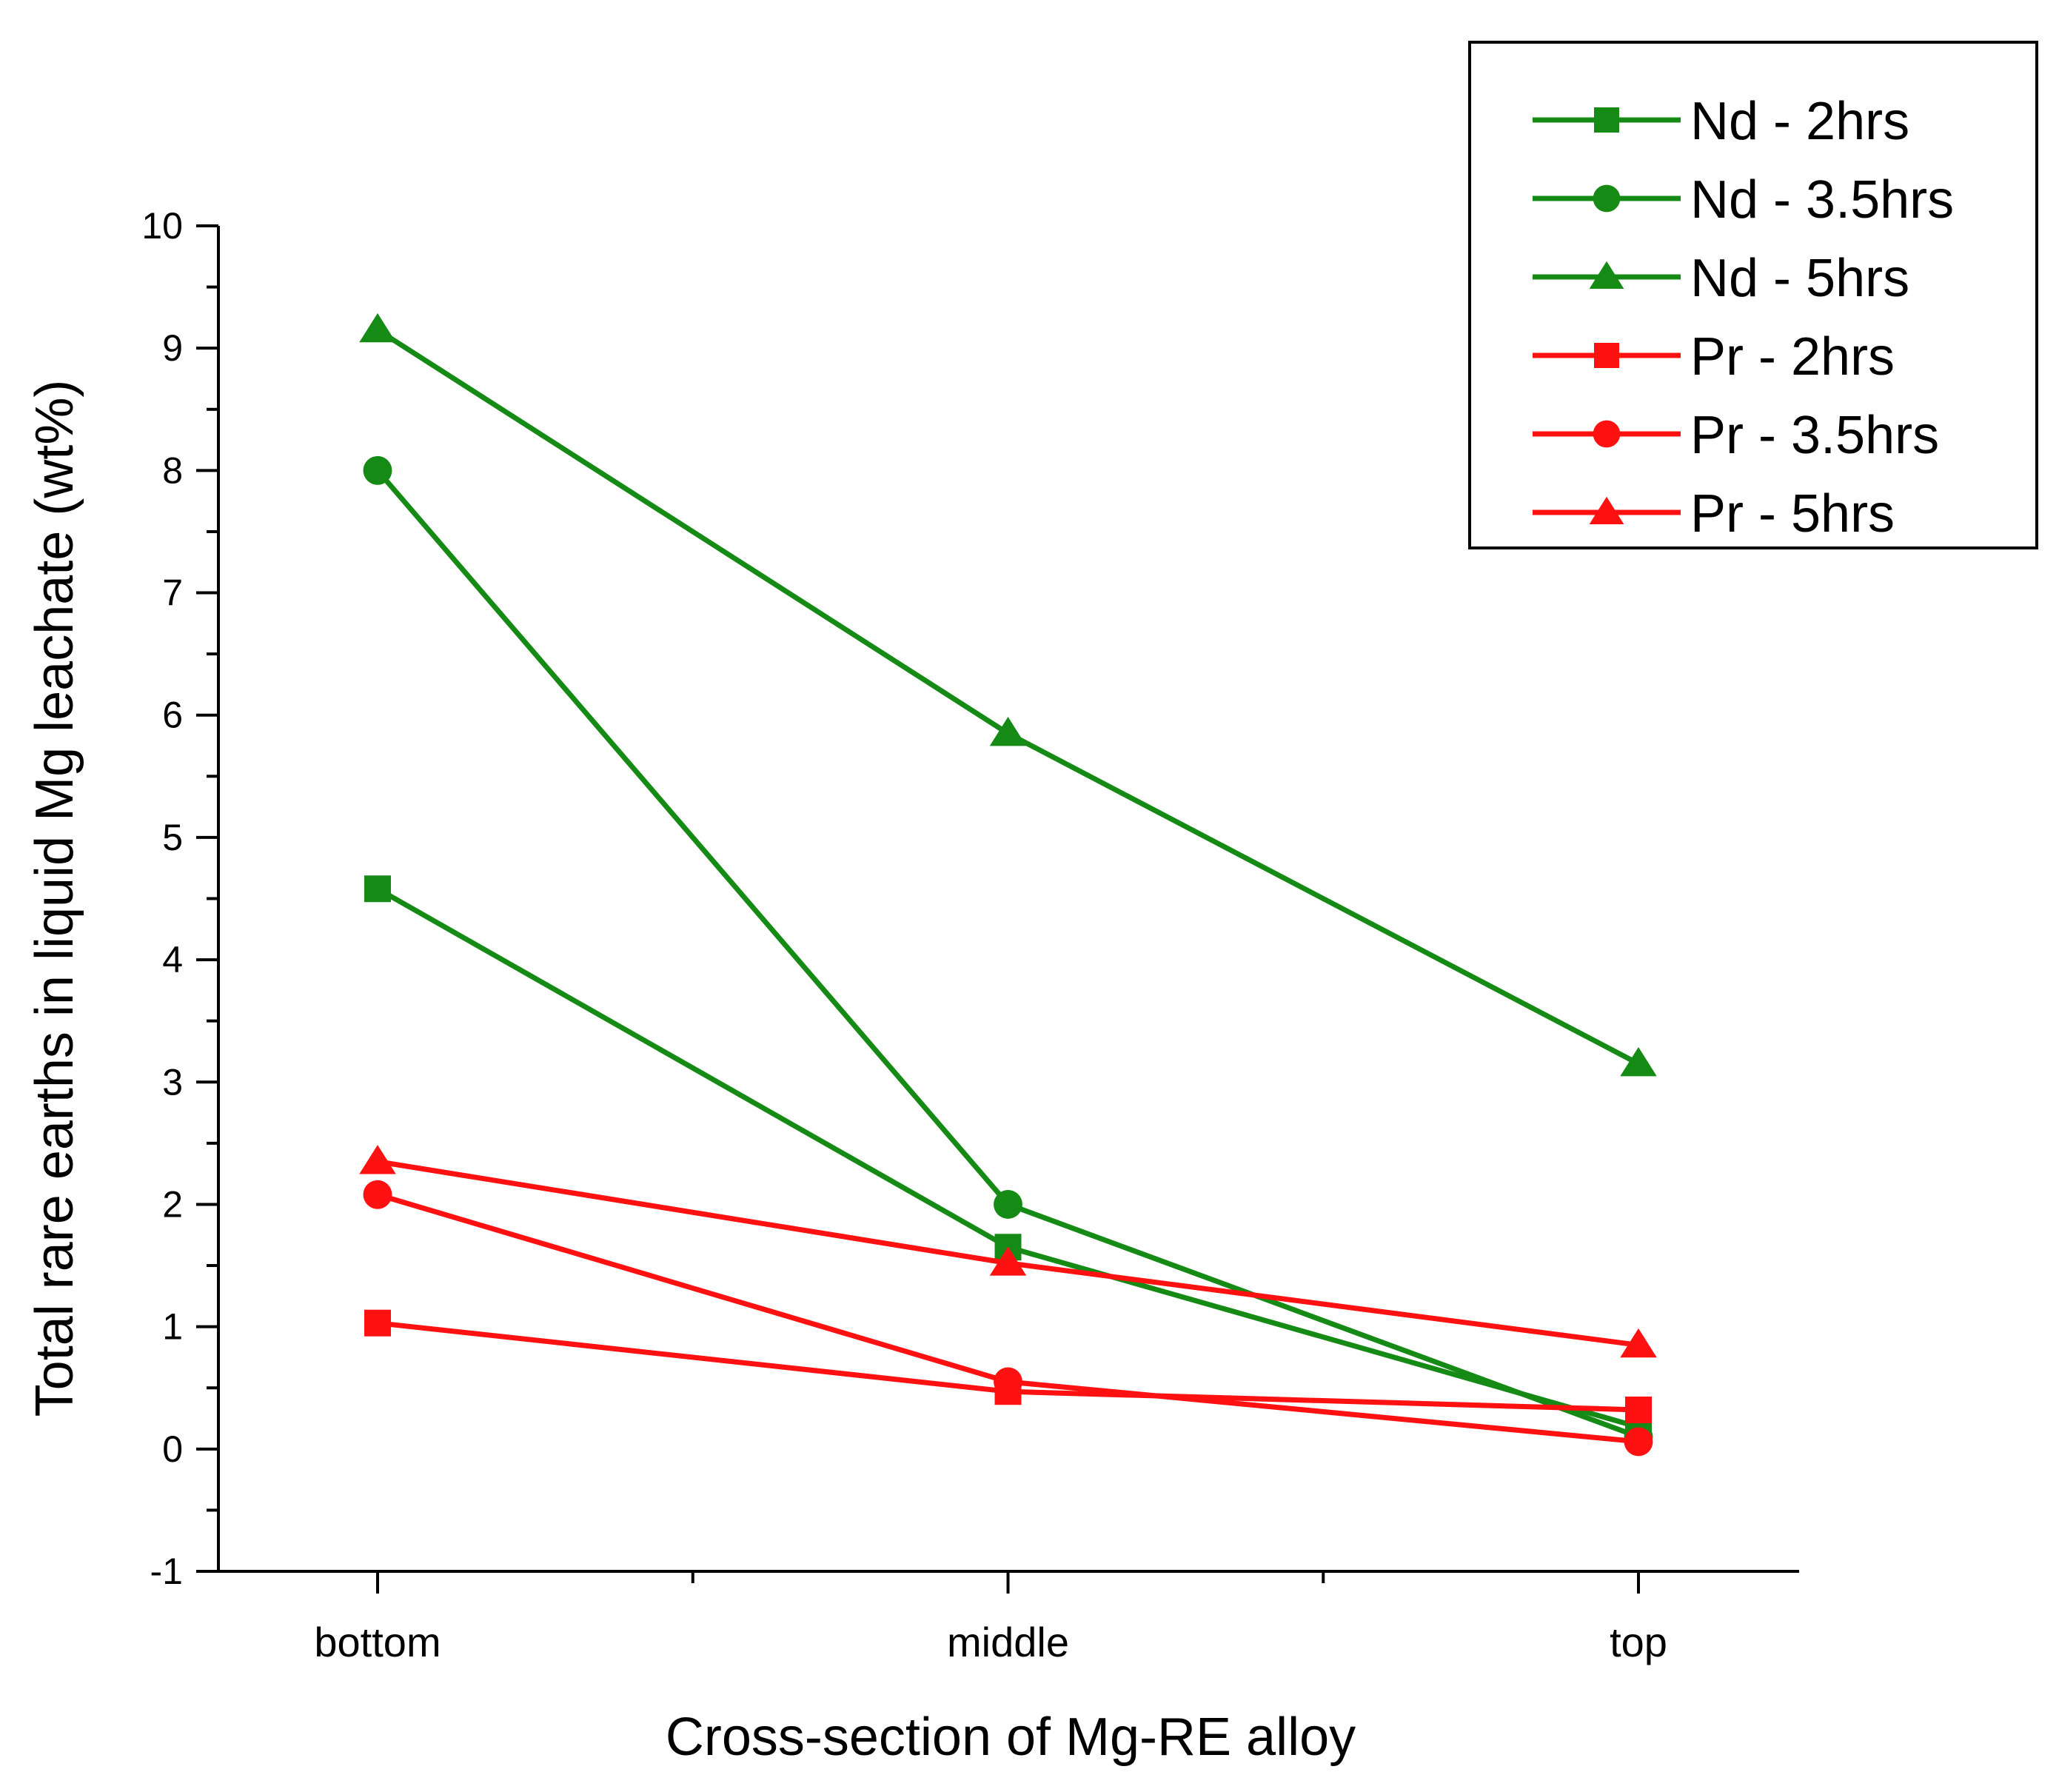 The height and width of the screenshot is (1792, 2059). I want to click on y-tick-label: 5, so click(172, 837).